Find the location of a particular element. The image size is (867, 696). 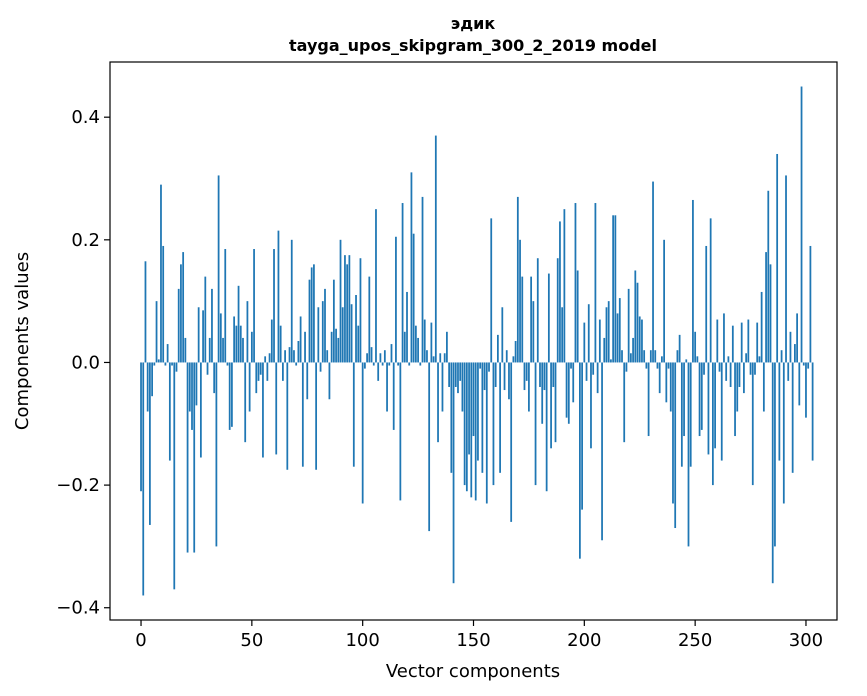

y-tick-label: 0.4 is located at coordinates (85, 117).